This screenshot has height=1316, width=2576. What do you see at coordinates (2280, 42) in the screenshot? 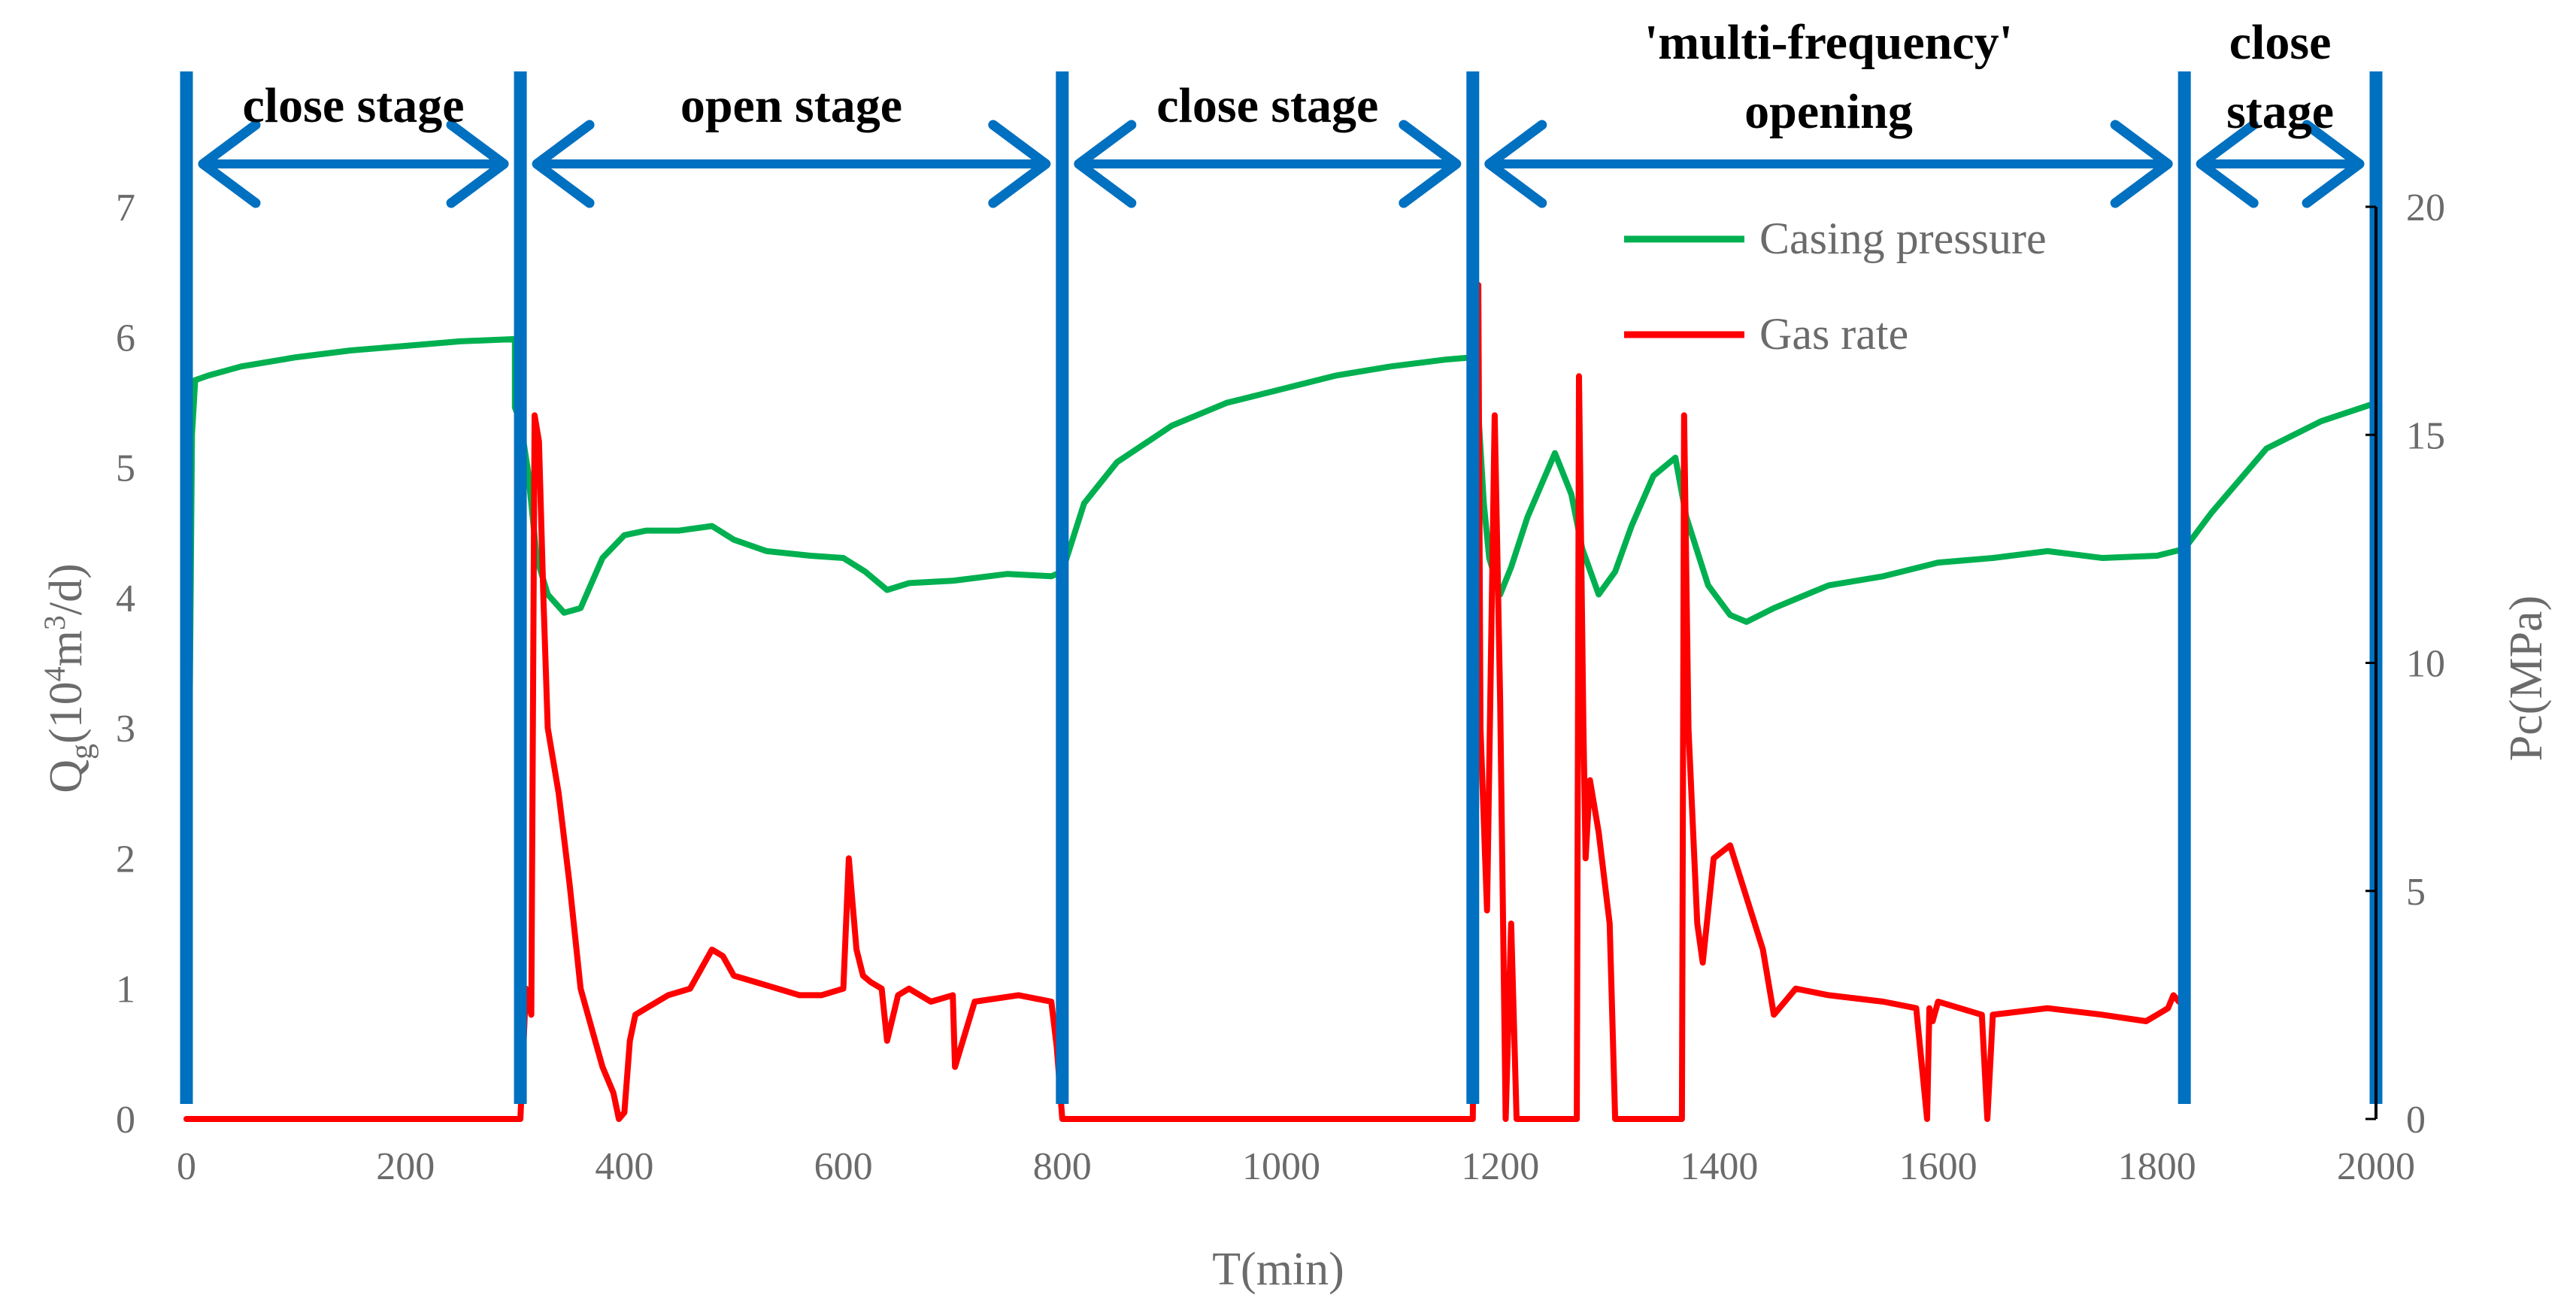
I see `stage-label: close` at bounding box center [2280, 42].